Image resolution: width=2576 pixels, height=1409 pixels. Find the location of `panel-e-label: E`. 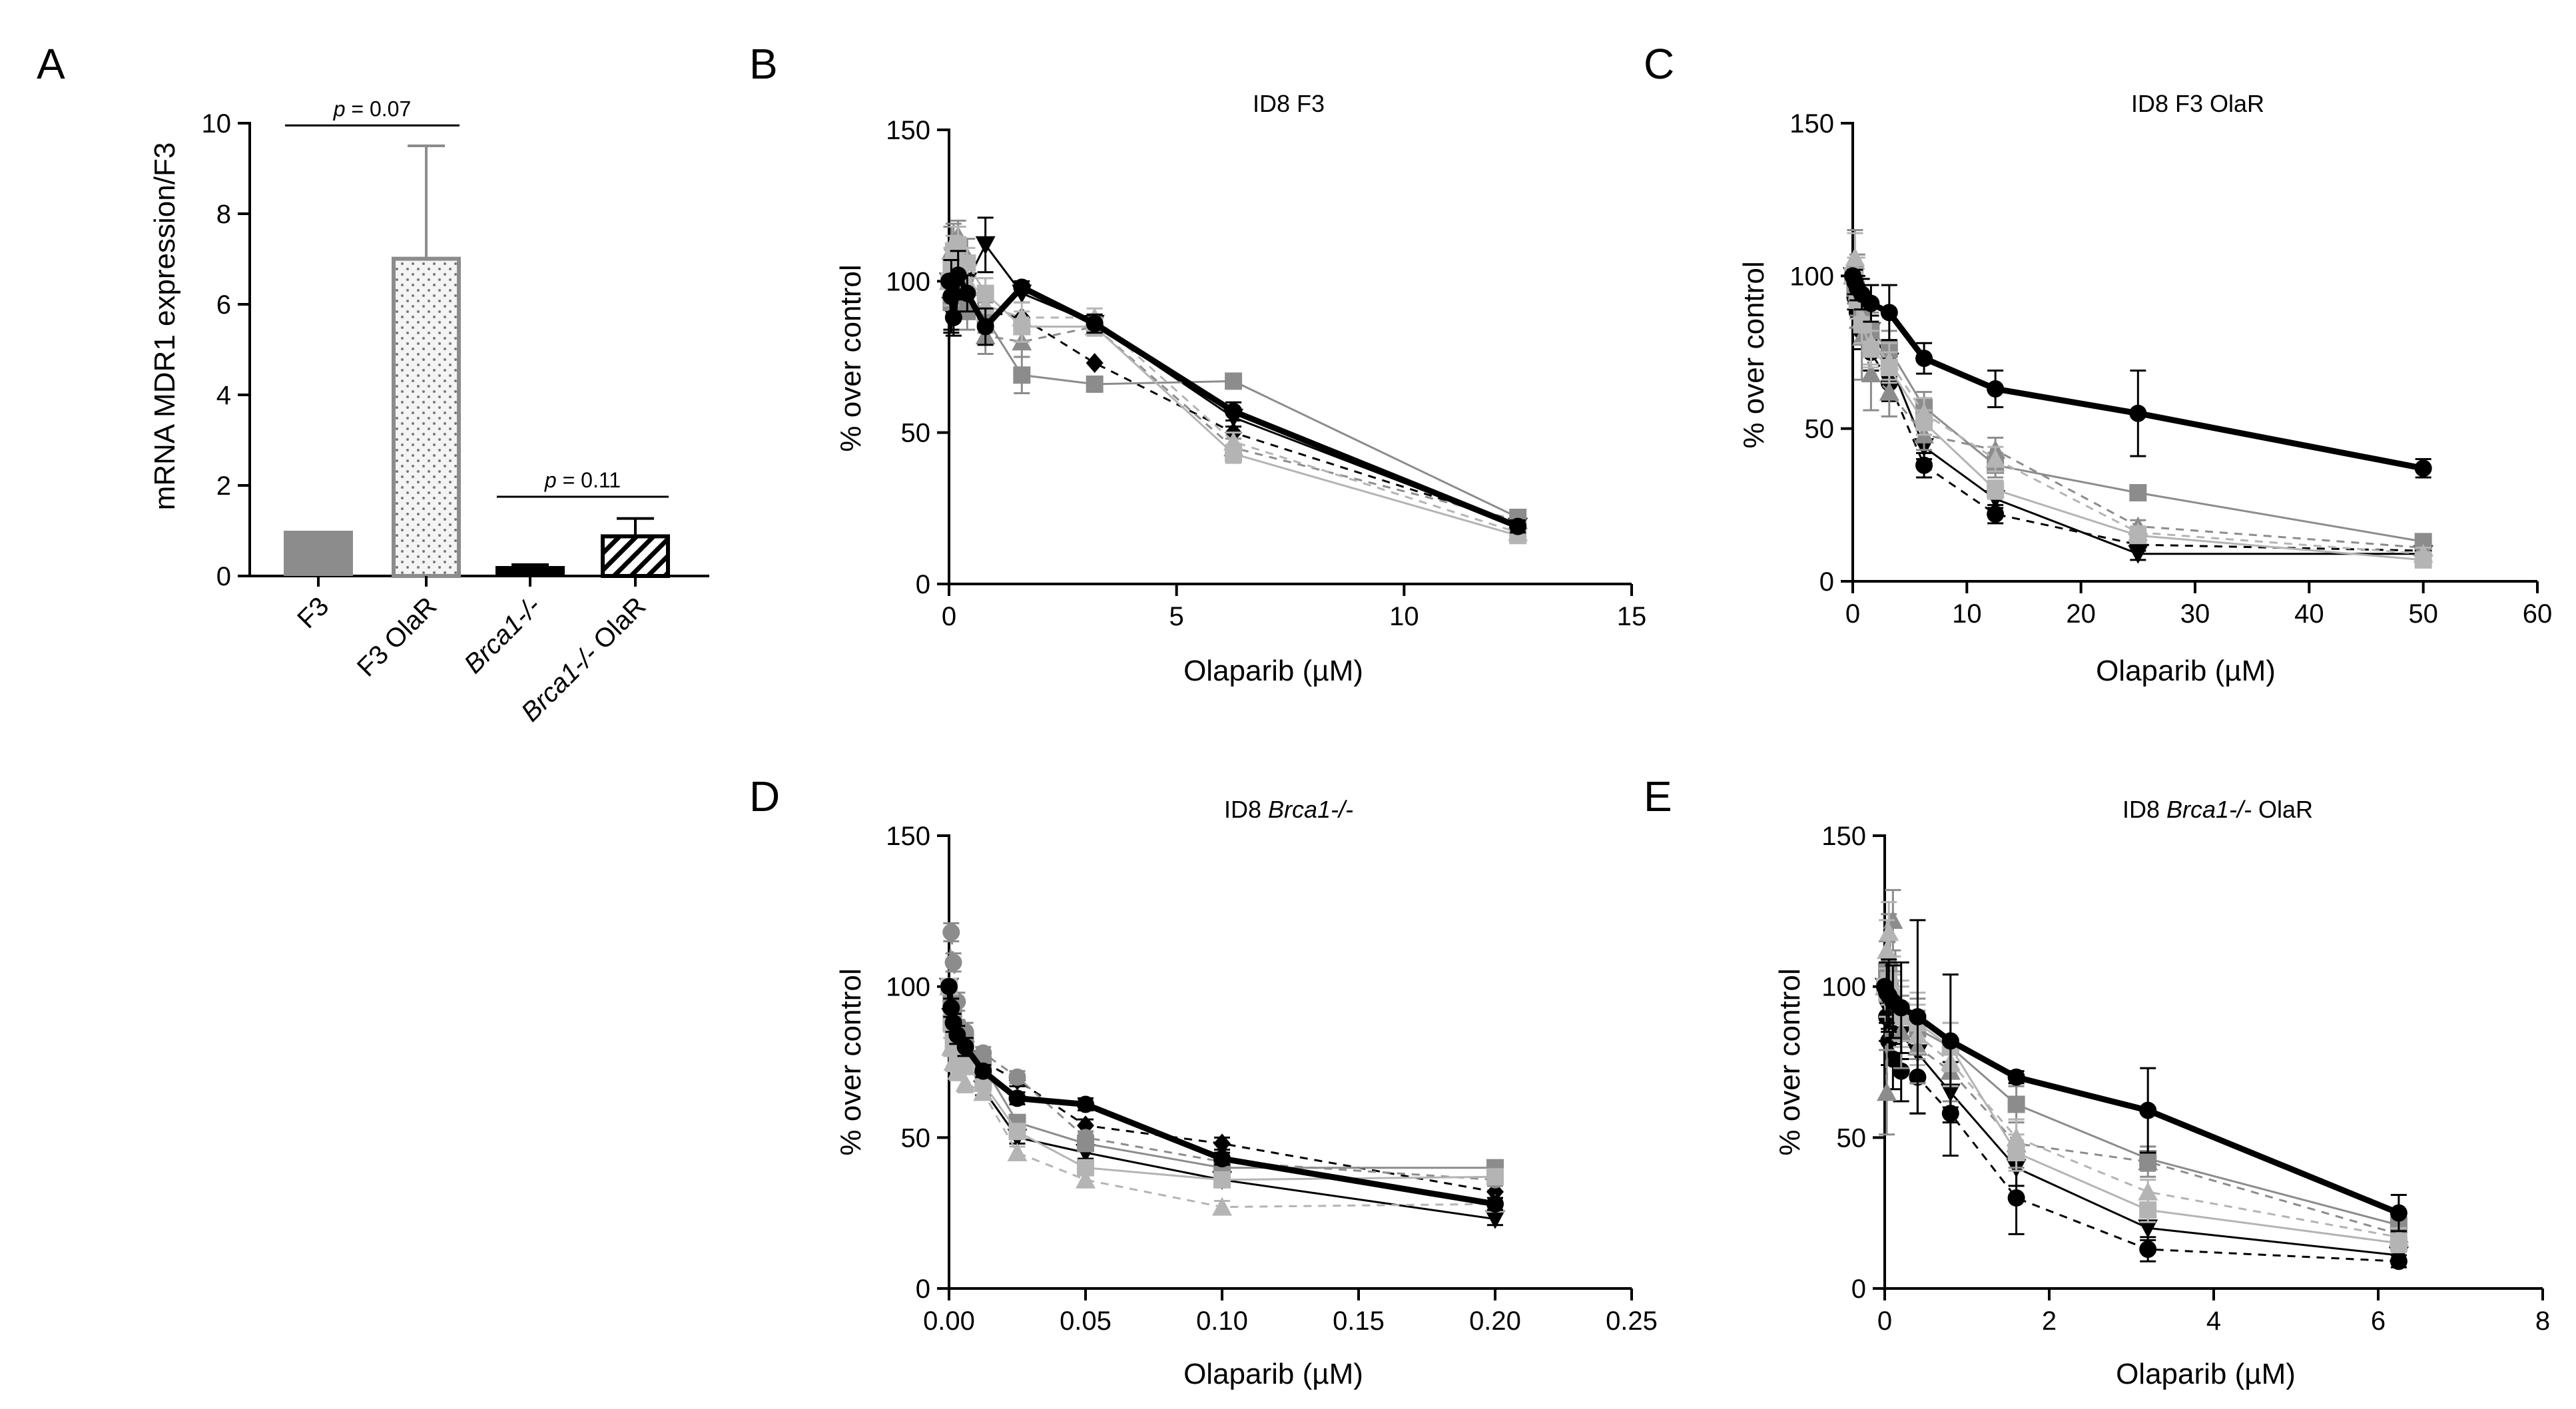

panel-e-label: E is located at coordinates (1658, 796).